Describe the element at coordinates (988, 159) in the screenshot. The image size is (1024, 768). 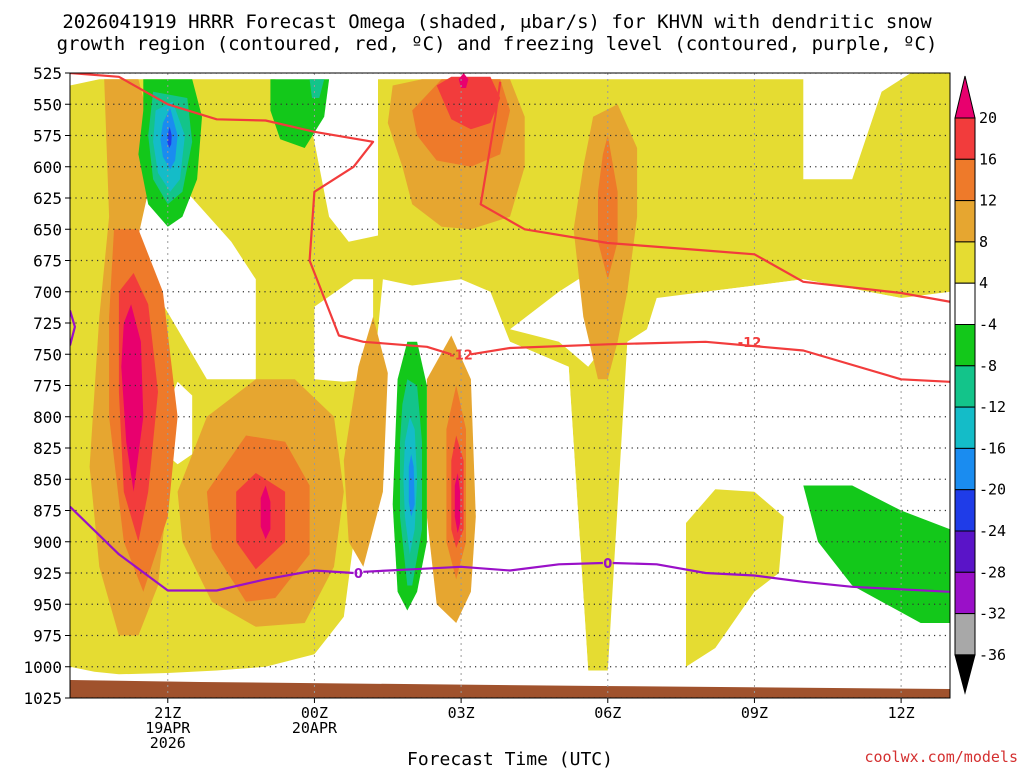
I see `colorbar-label: 16` at that location.